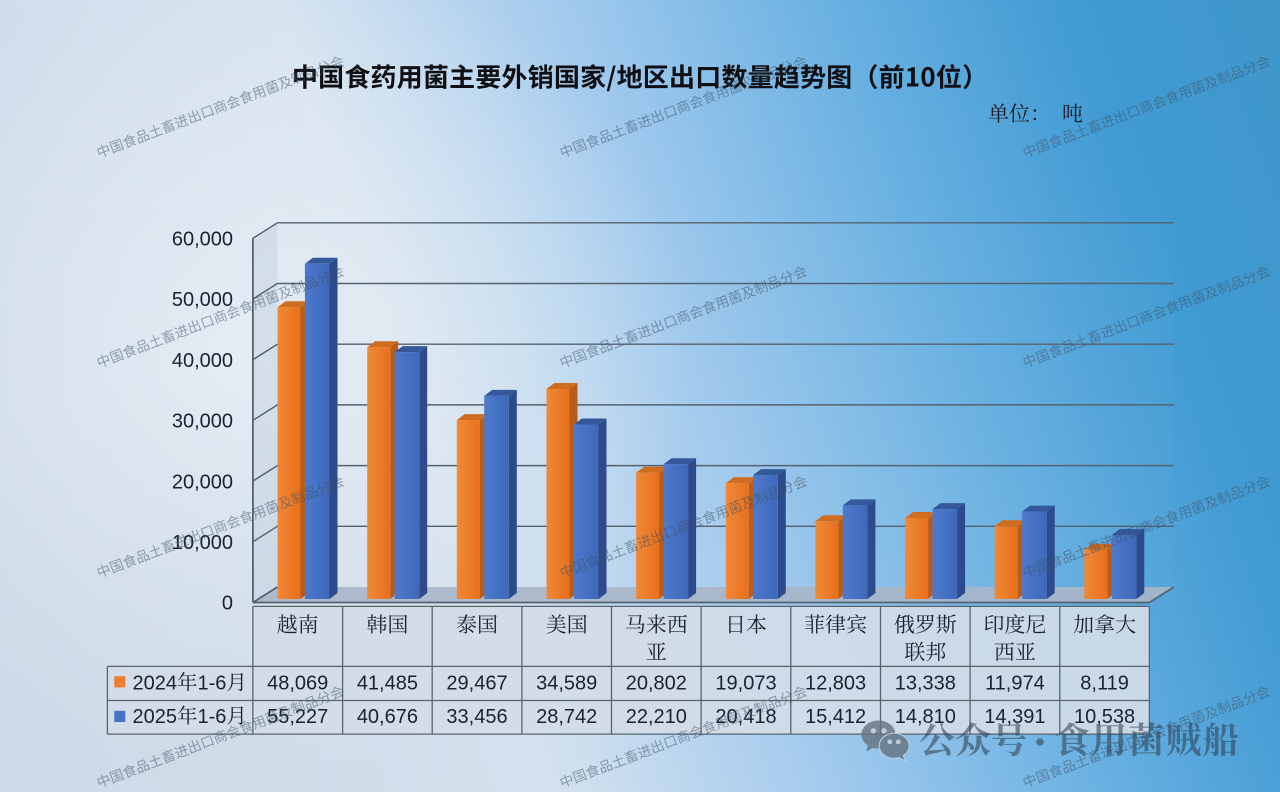  I want to click on svg-text: 40,000, so click(202, 361).